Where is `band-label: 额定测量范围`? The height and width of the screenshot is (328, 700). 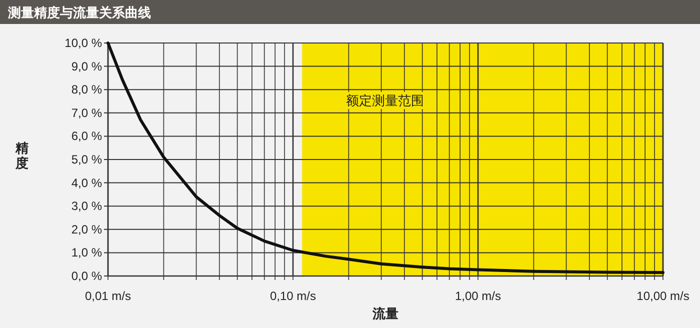 band-label: 额定测量范围 is located at coordinates (385, 100).